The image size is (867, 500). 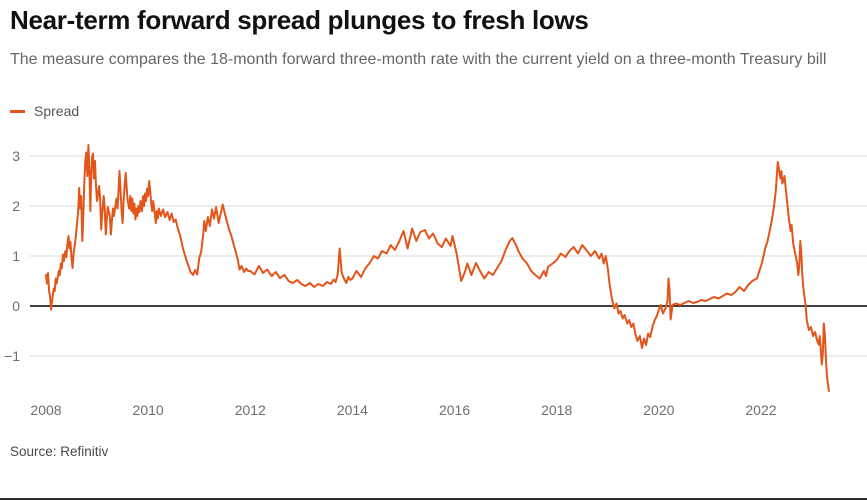 I want to click on y-tick-label: 3, so click(x=16, y=156).